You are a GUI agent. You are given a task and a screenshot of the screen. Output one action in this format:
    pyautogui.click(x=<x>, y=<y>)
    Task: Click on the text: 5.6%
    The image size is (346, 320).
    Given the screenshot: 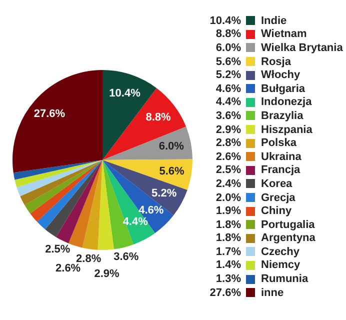 What is the action you would take?
    pyautogui.click(x=228, y=62)
    